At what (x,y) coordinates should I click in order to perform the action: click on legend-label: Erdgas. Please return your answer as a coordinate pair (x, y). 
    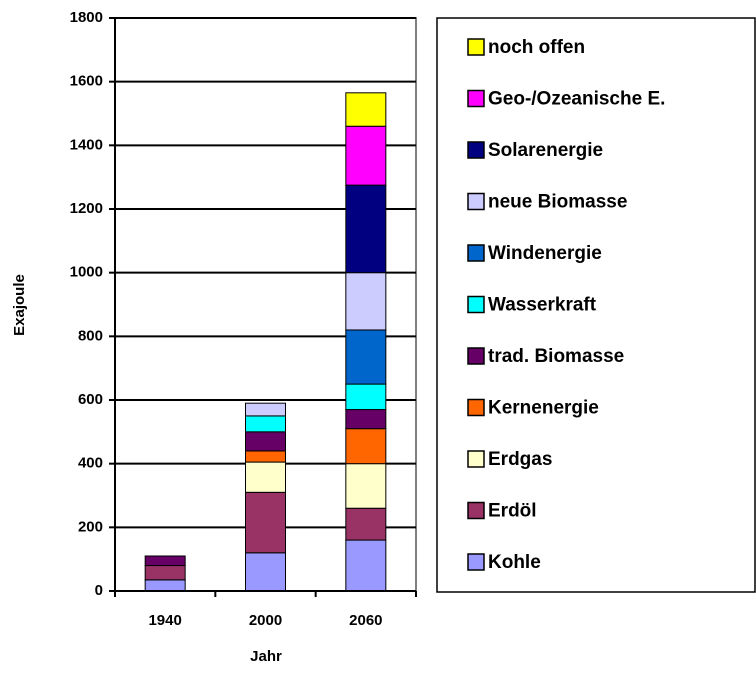
    Looking at the image, I should click on (520, 459).